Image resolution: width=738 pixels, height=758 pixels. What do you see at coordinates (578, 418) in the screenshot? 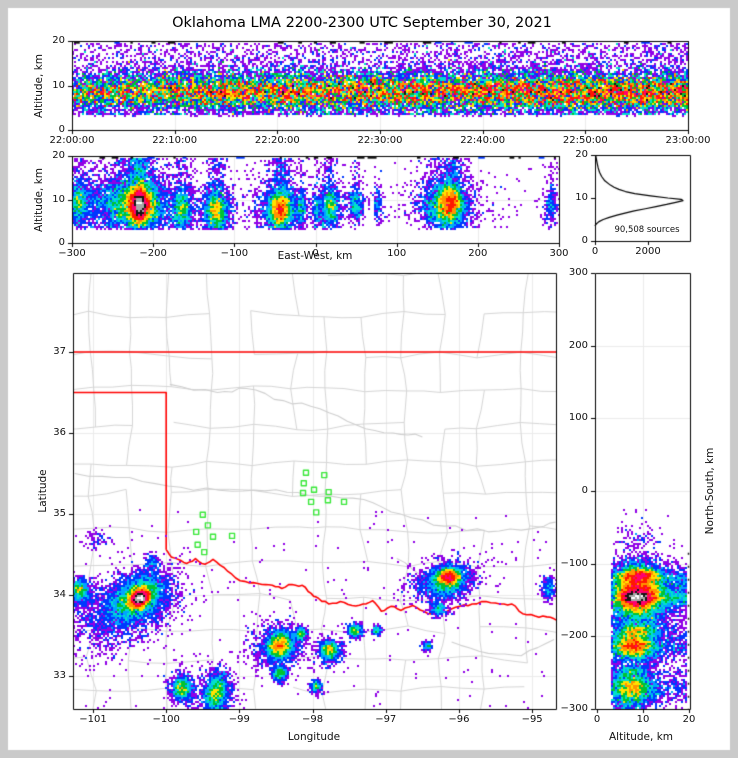
I see `north_south-ytick-label: 100` at bounding box center [578, 418].